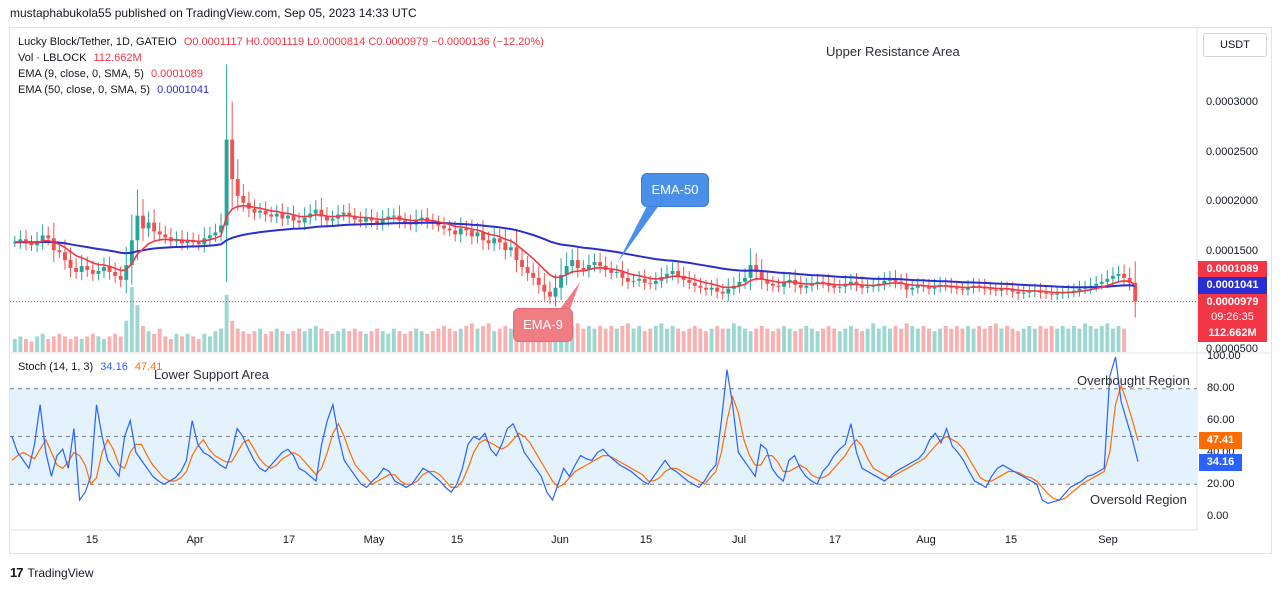 Image resolution: width=1281 pixels, height=589 pixels. I want to click on footer-brand: 17 TradingView, so click(52, 572).